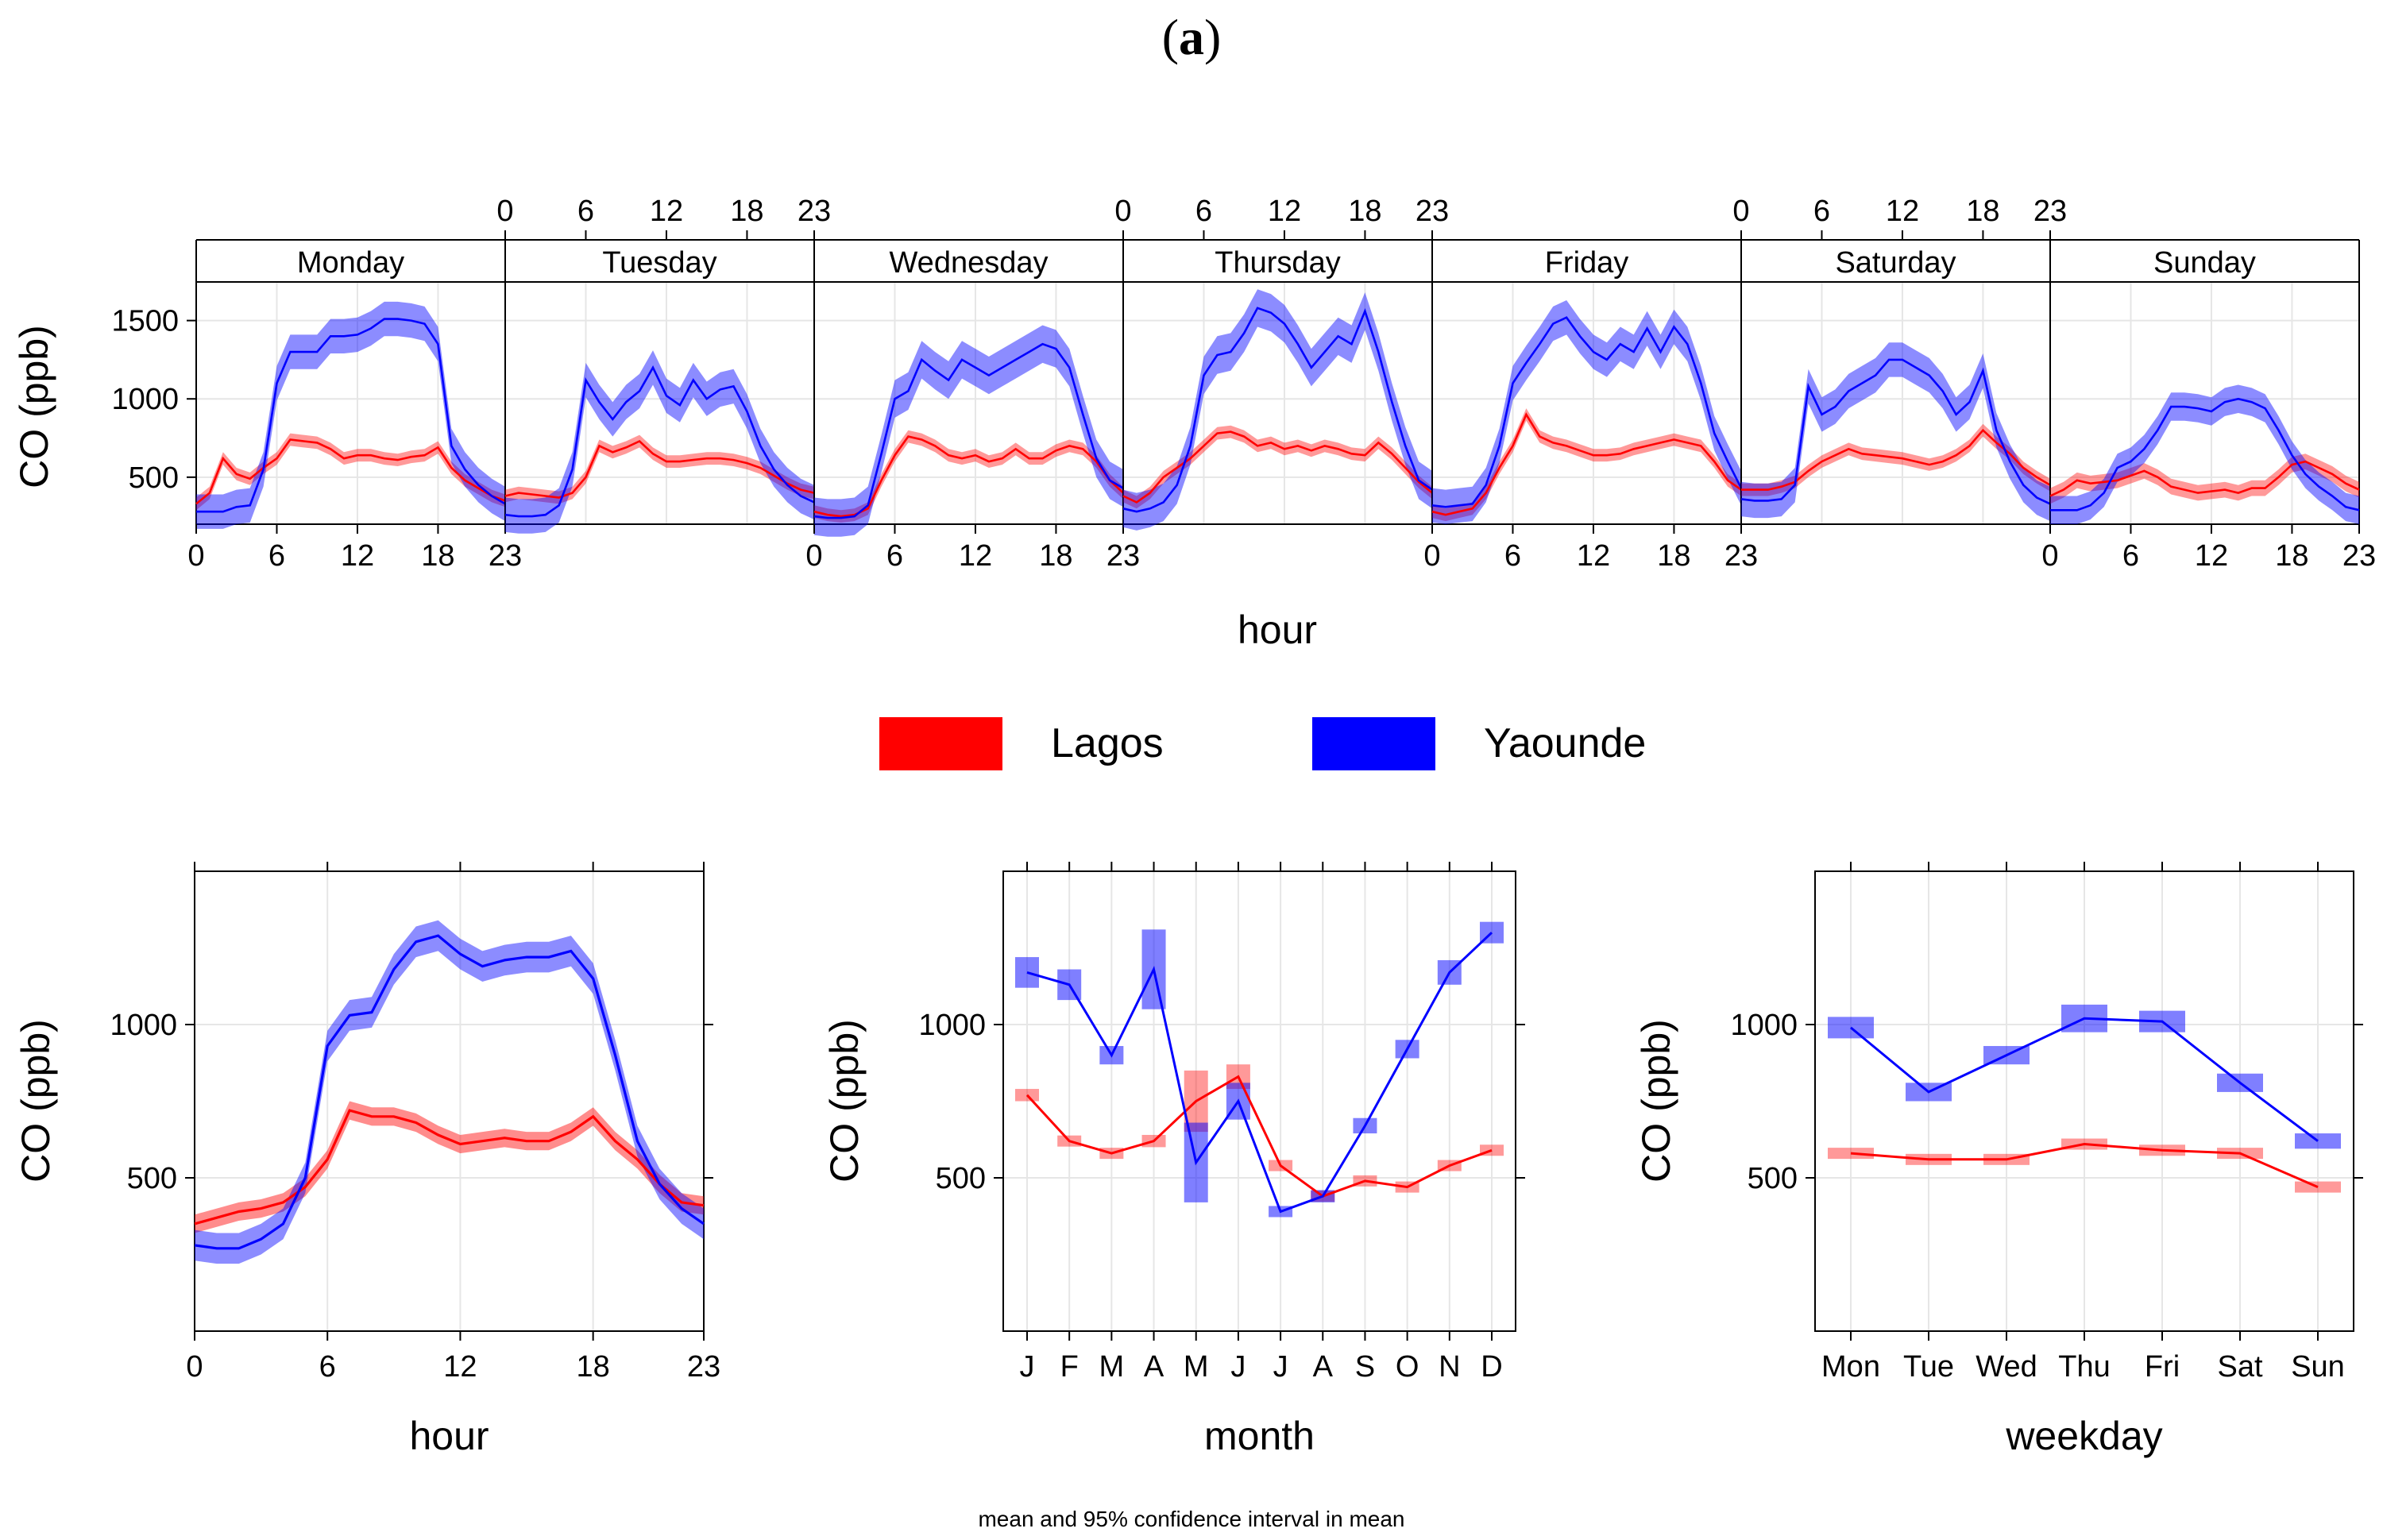  I want to click on y-tick-label: 1500, so click(145, 321).